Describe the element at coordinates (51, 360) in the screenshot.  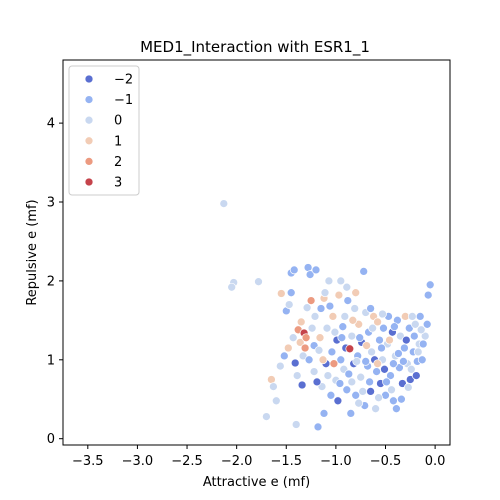
I see `y-tick-label: 1` at that location.